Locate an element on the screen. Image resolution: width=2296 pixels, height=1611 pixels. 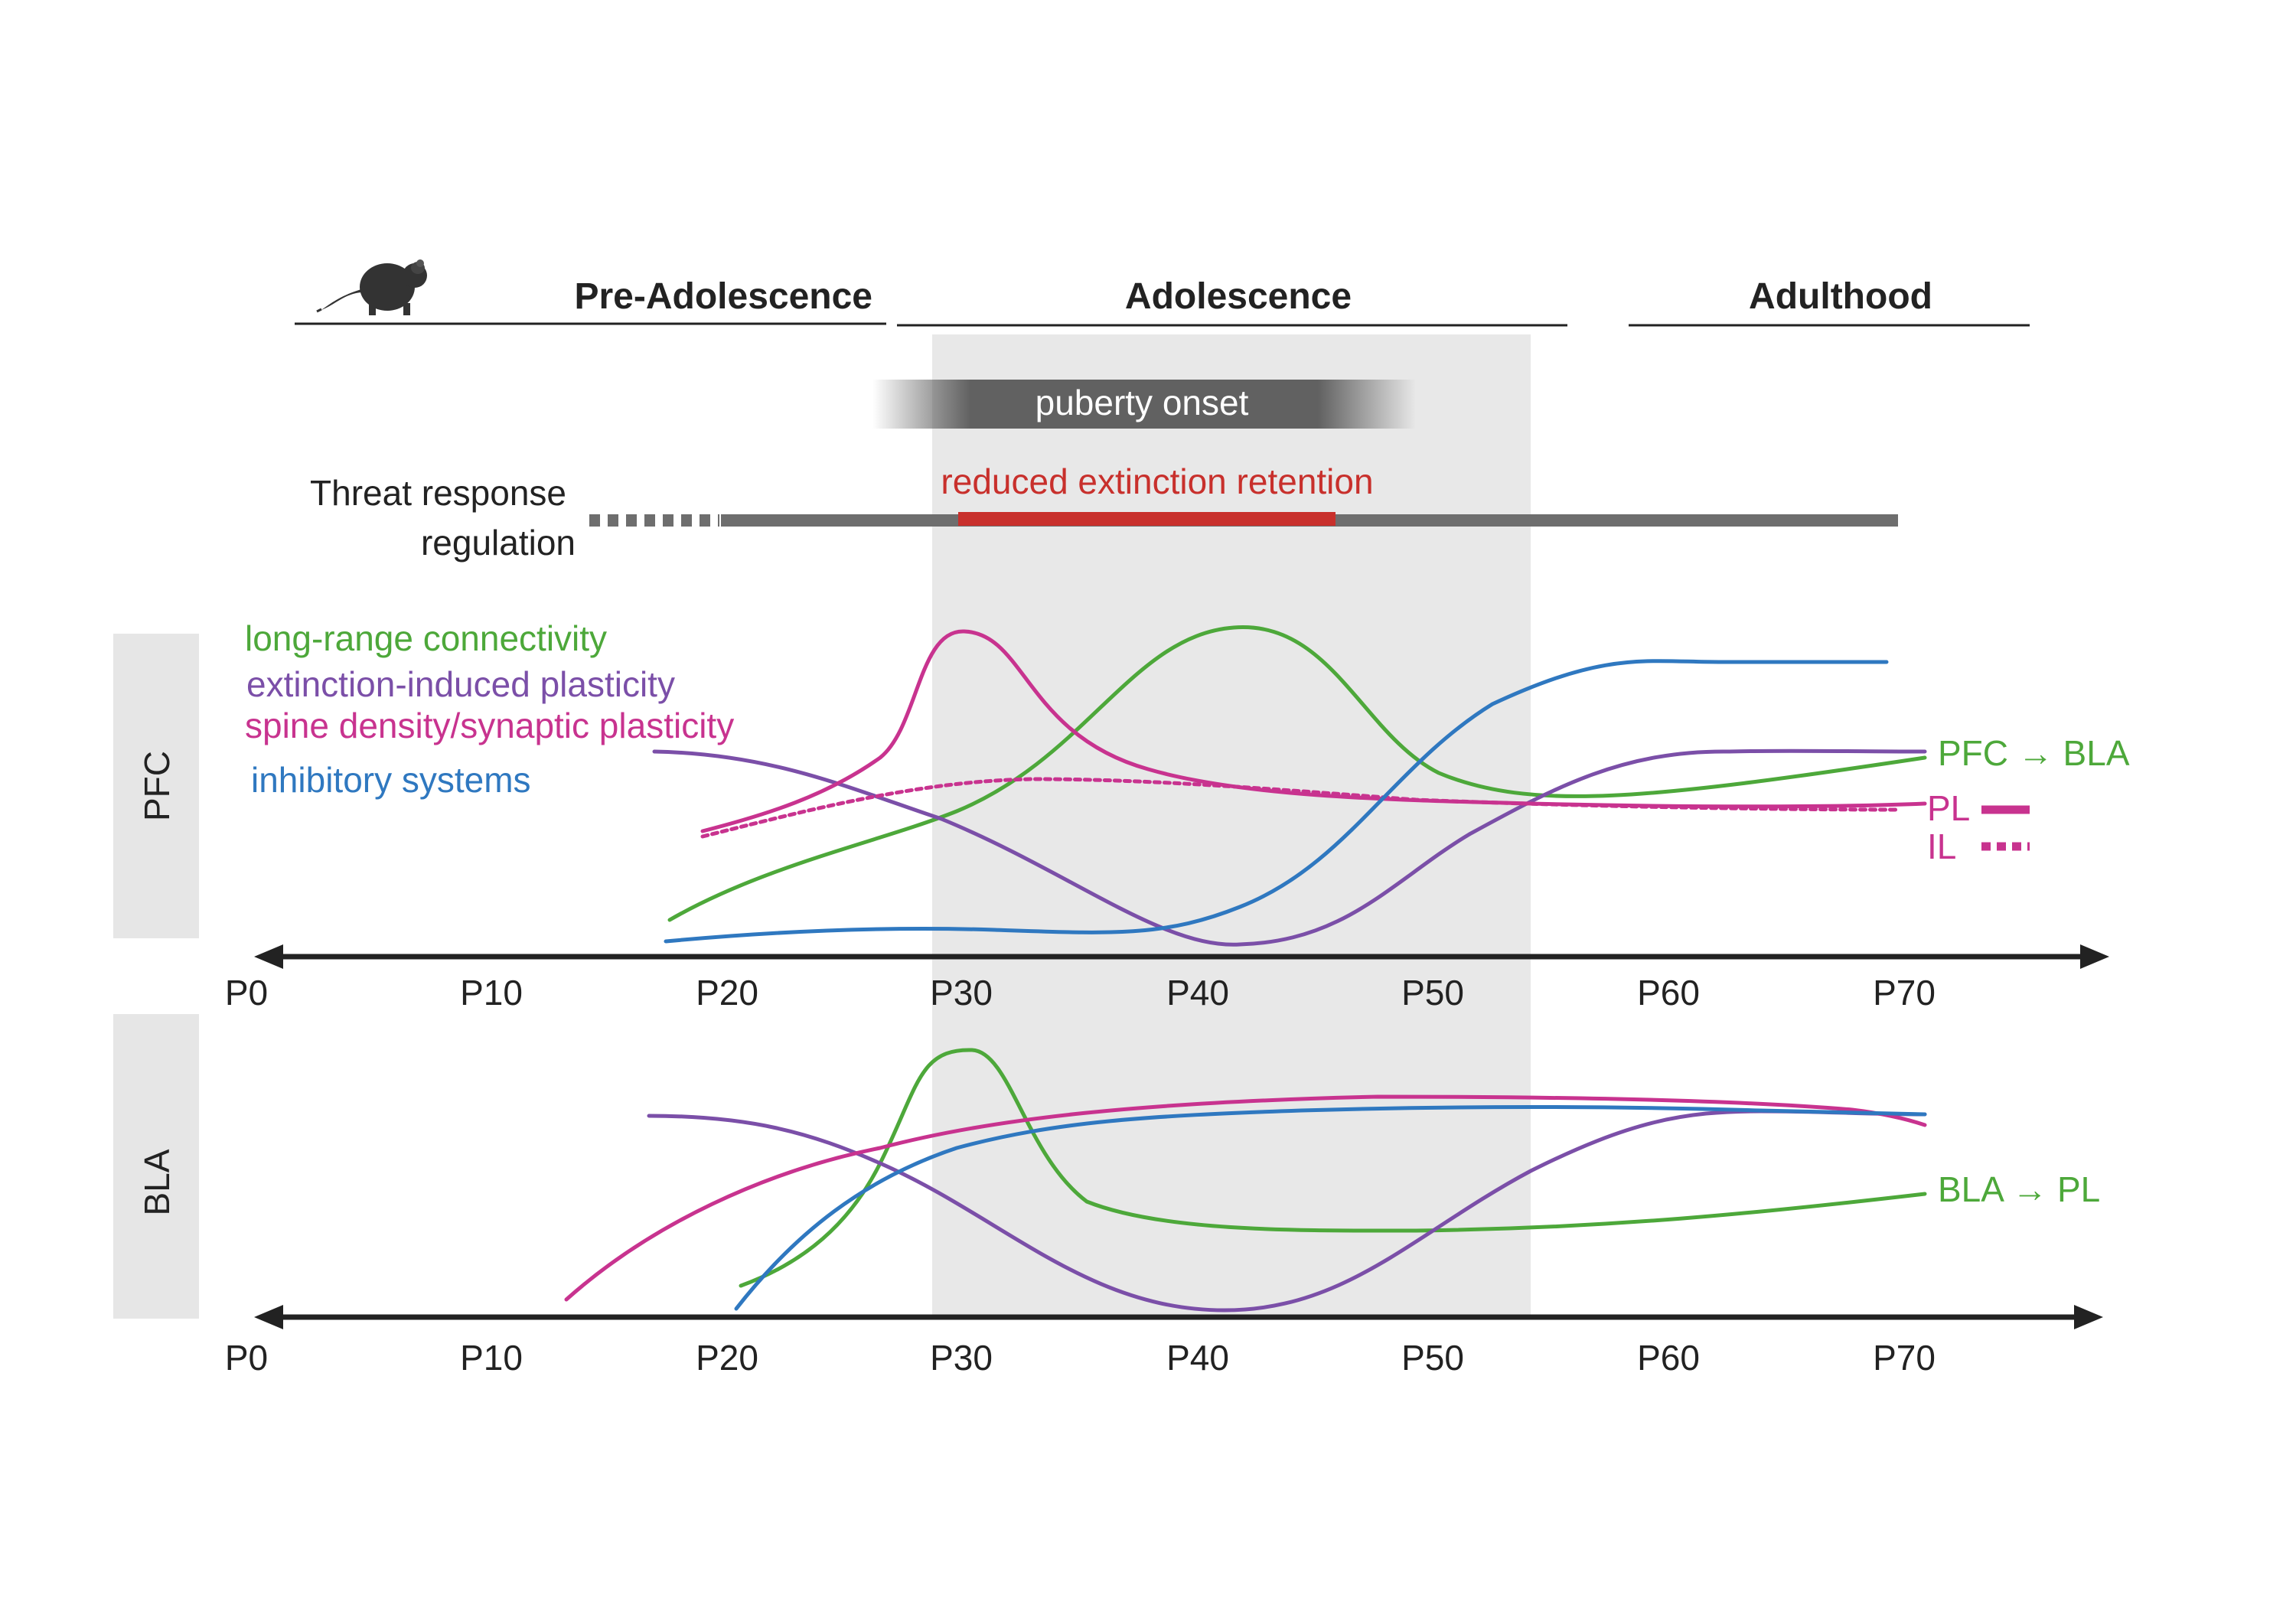
pl-label: PL is located at coordinates (1948, 808).